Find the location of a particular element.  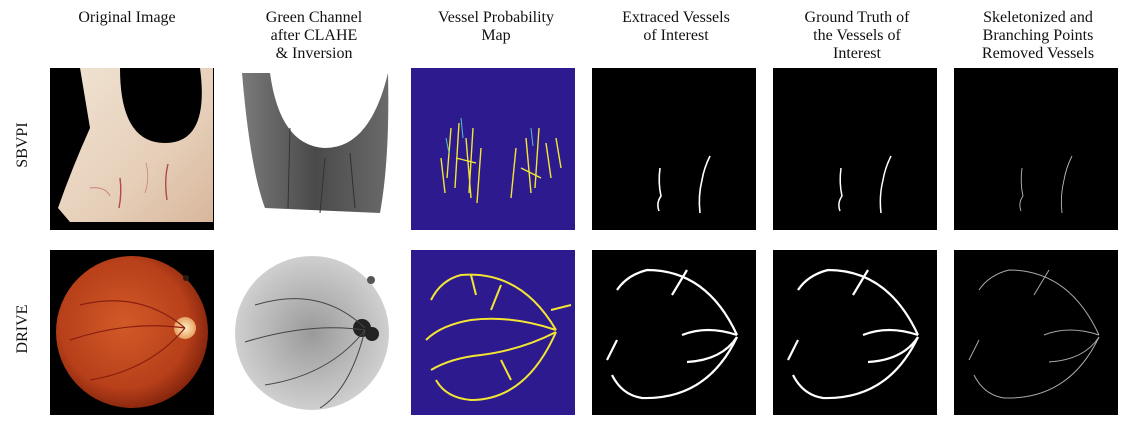

row-label-sbvpi: SBVPI is located at coordinates (22, 145).